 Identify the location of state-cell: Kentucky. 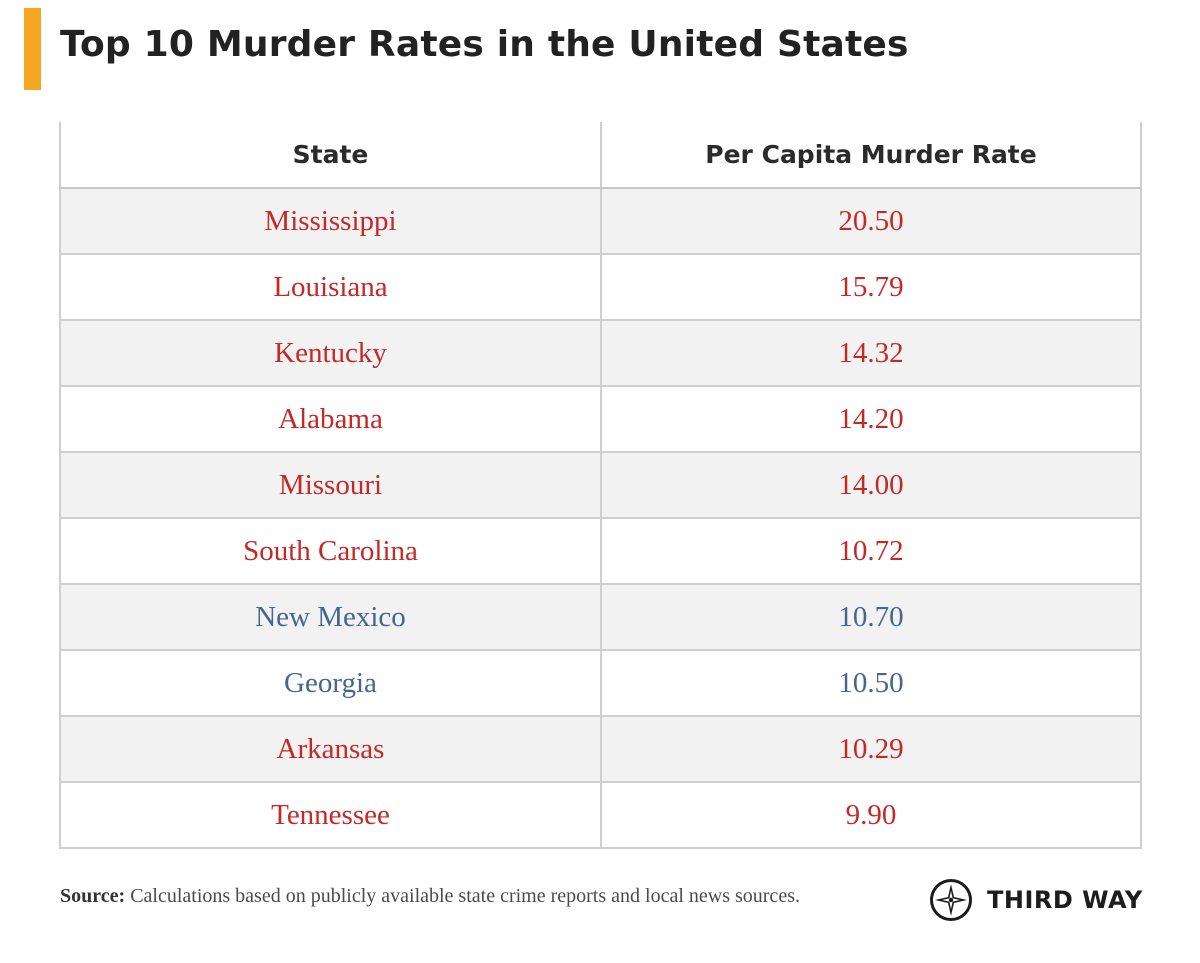
(330, 353).